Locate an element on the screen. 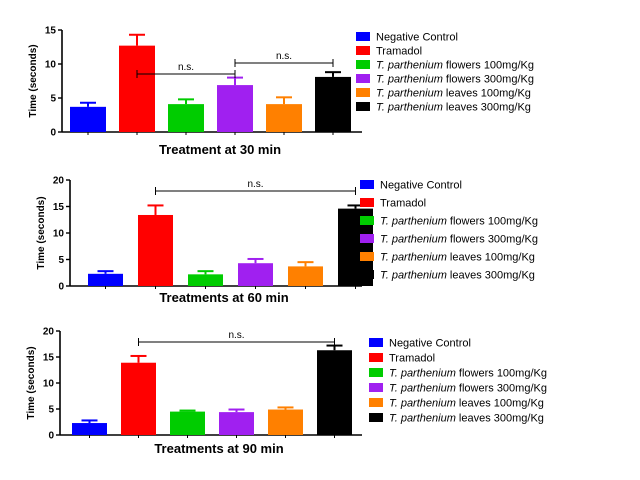  x-axis-label: Treatments at 60 min is located at coordinates (223, 297).